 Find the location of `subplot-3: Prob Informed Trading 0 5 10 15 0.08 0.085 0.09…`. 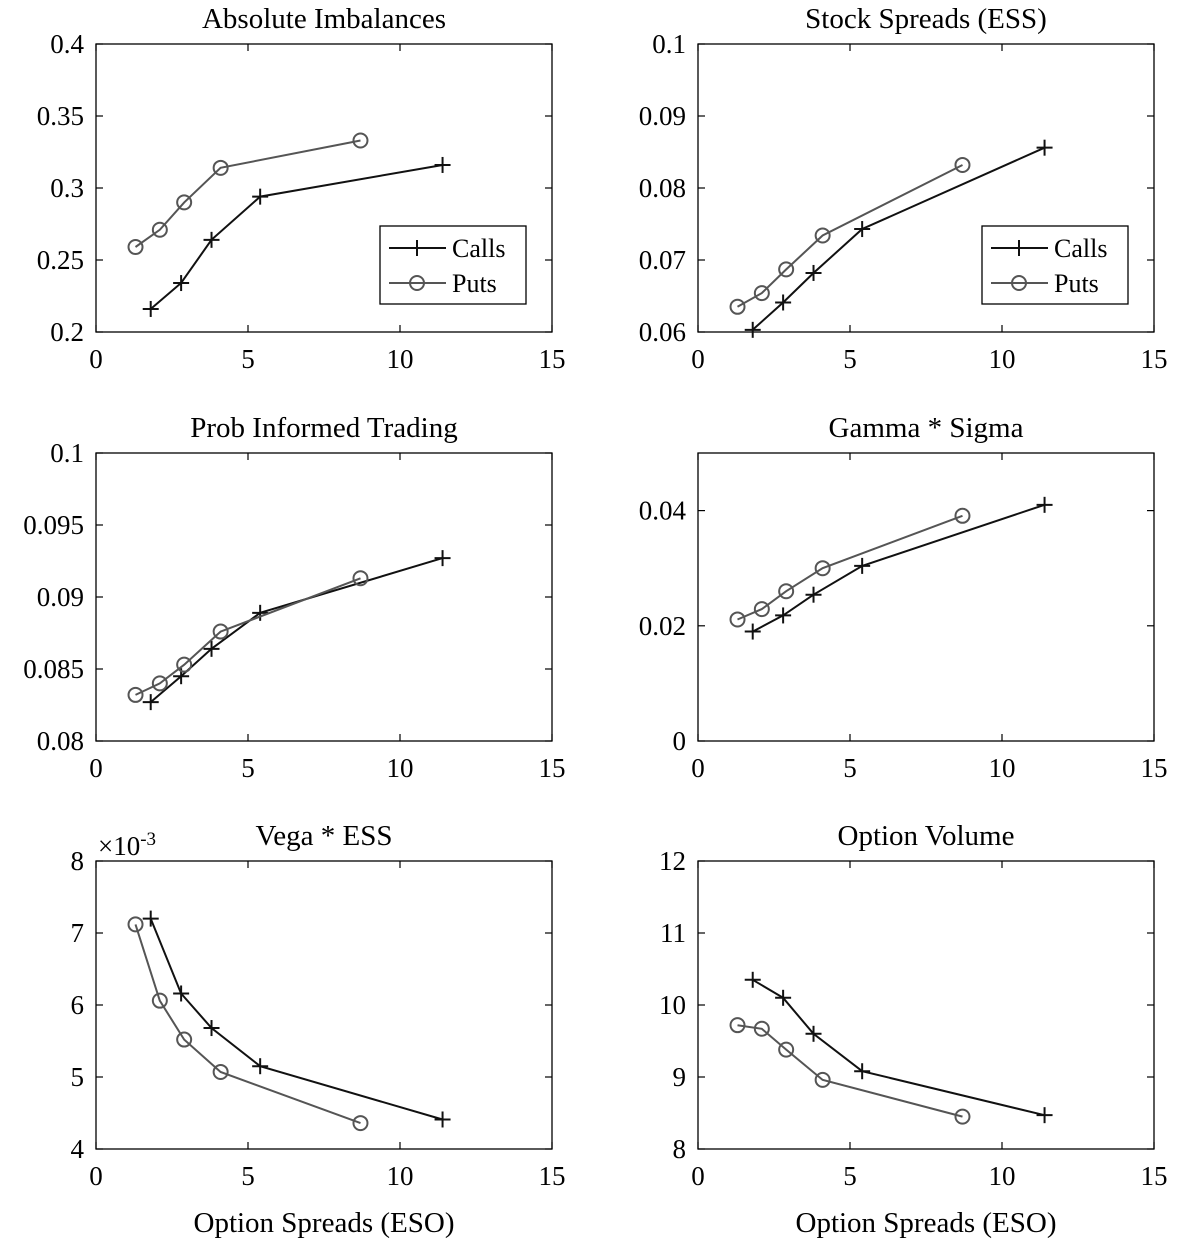

subplot-3: Prob Informed Trading 0 5 10 15 0.08 0.085 0.09… is located at coordinates (294, 597).